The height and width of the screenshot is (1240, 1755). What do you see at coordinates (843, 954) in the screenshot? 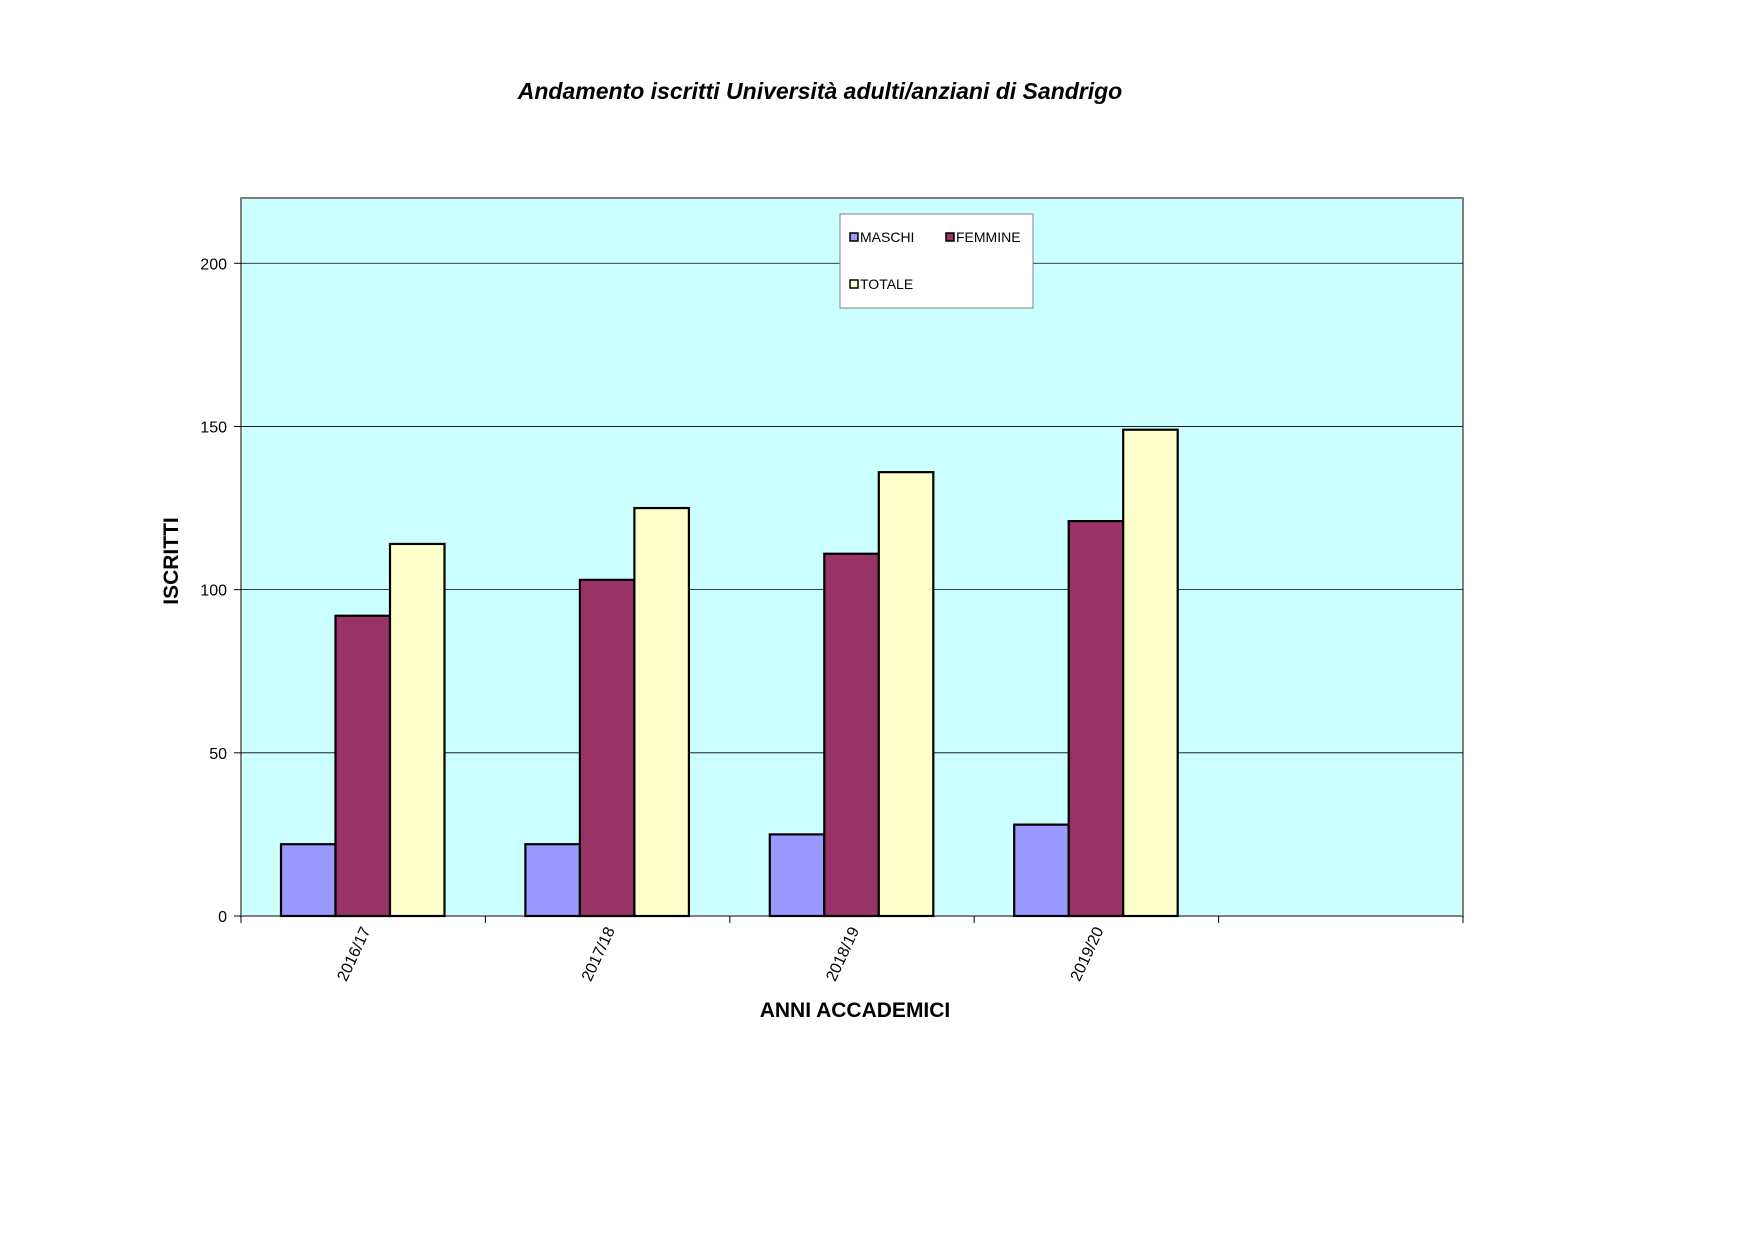
I see `x-tick-label: 2018/19` at bounding box center [843, 954].